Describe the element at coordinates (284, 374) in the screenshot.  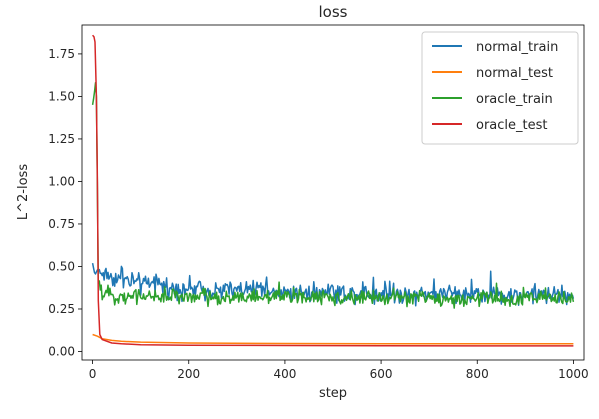
I see `x-tick-label: 400` at that location.